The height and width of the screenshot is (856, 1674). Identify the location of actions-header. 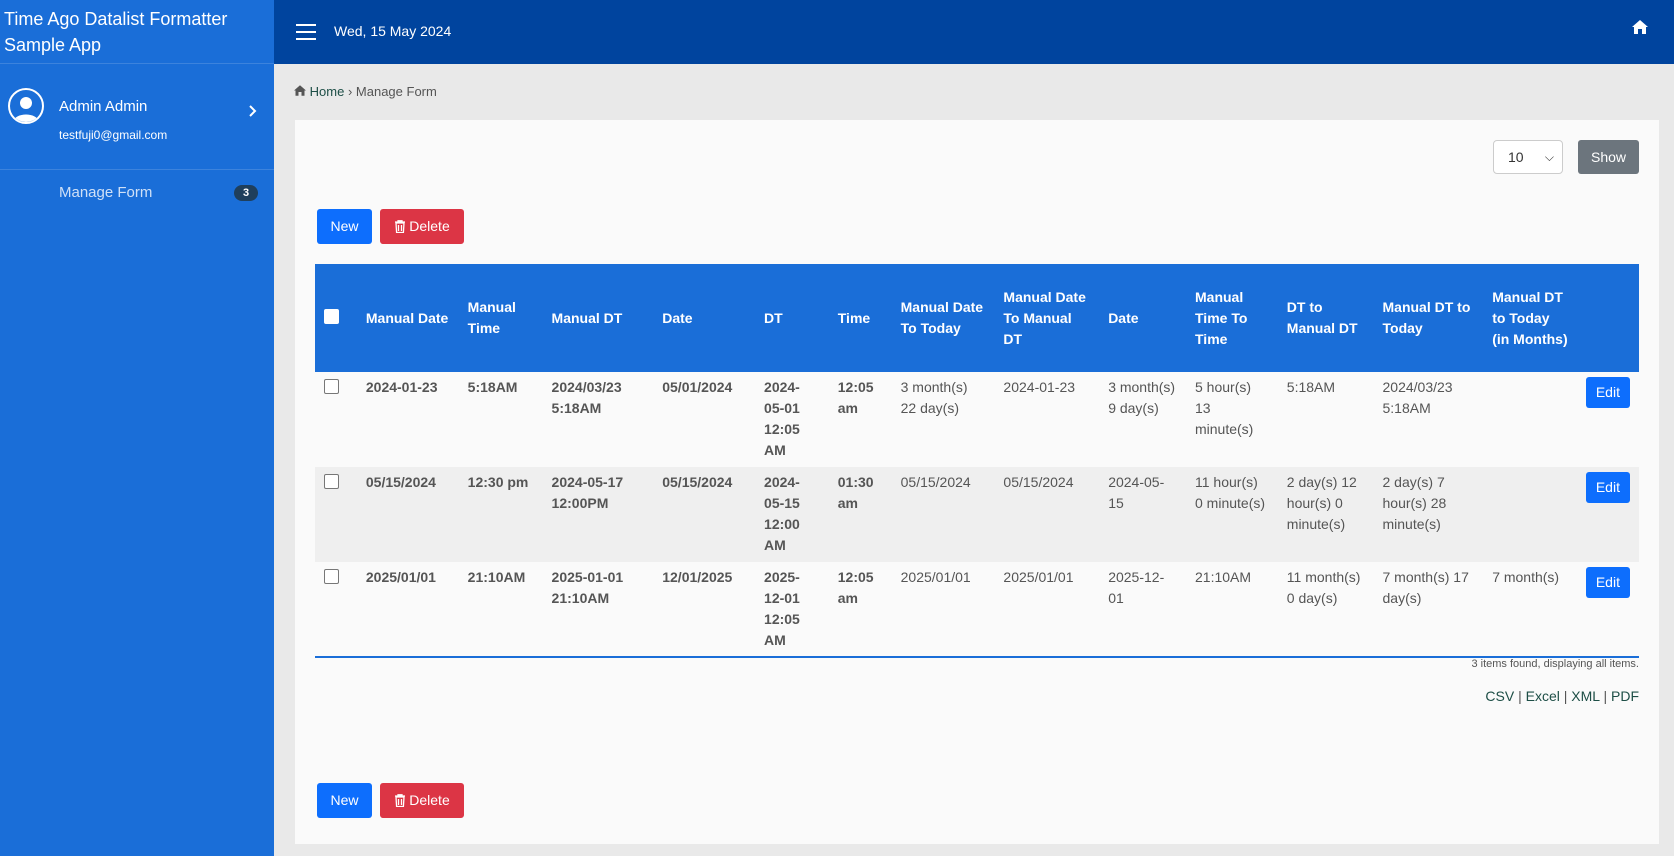
(1607, 318).